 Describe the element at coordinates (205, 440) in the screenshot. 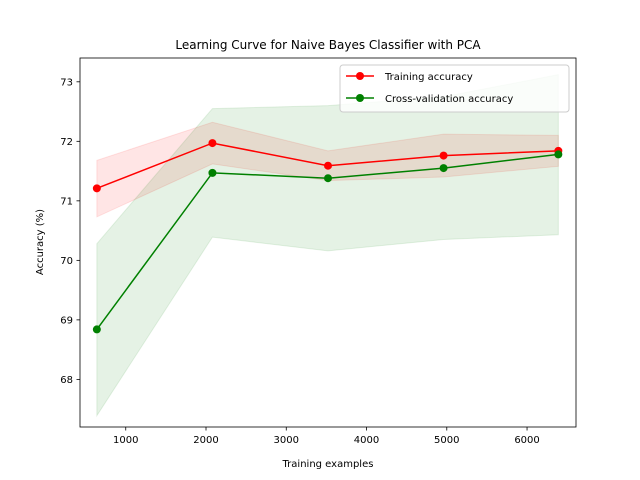

I see `x-tick-label: 2000` at that location.